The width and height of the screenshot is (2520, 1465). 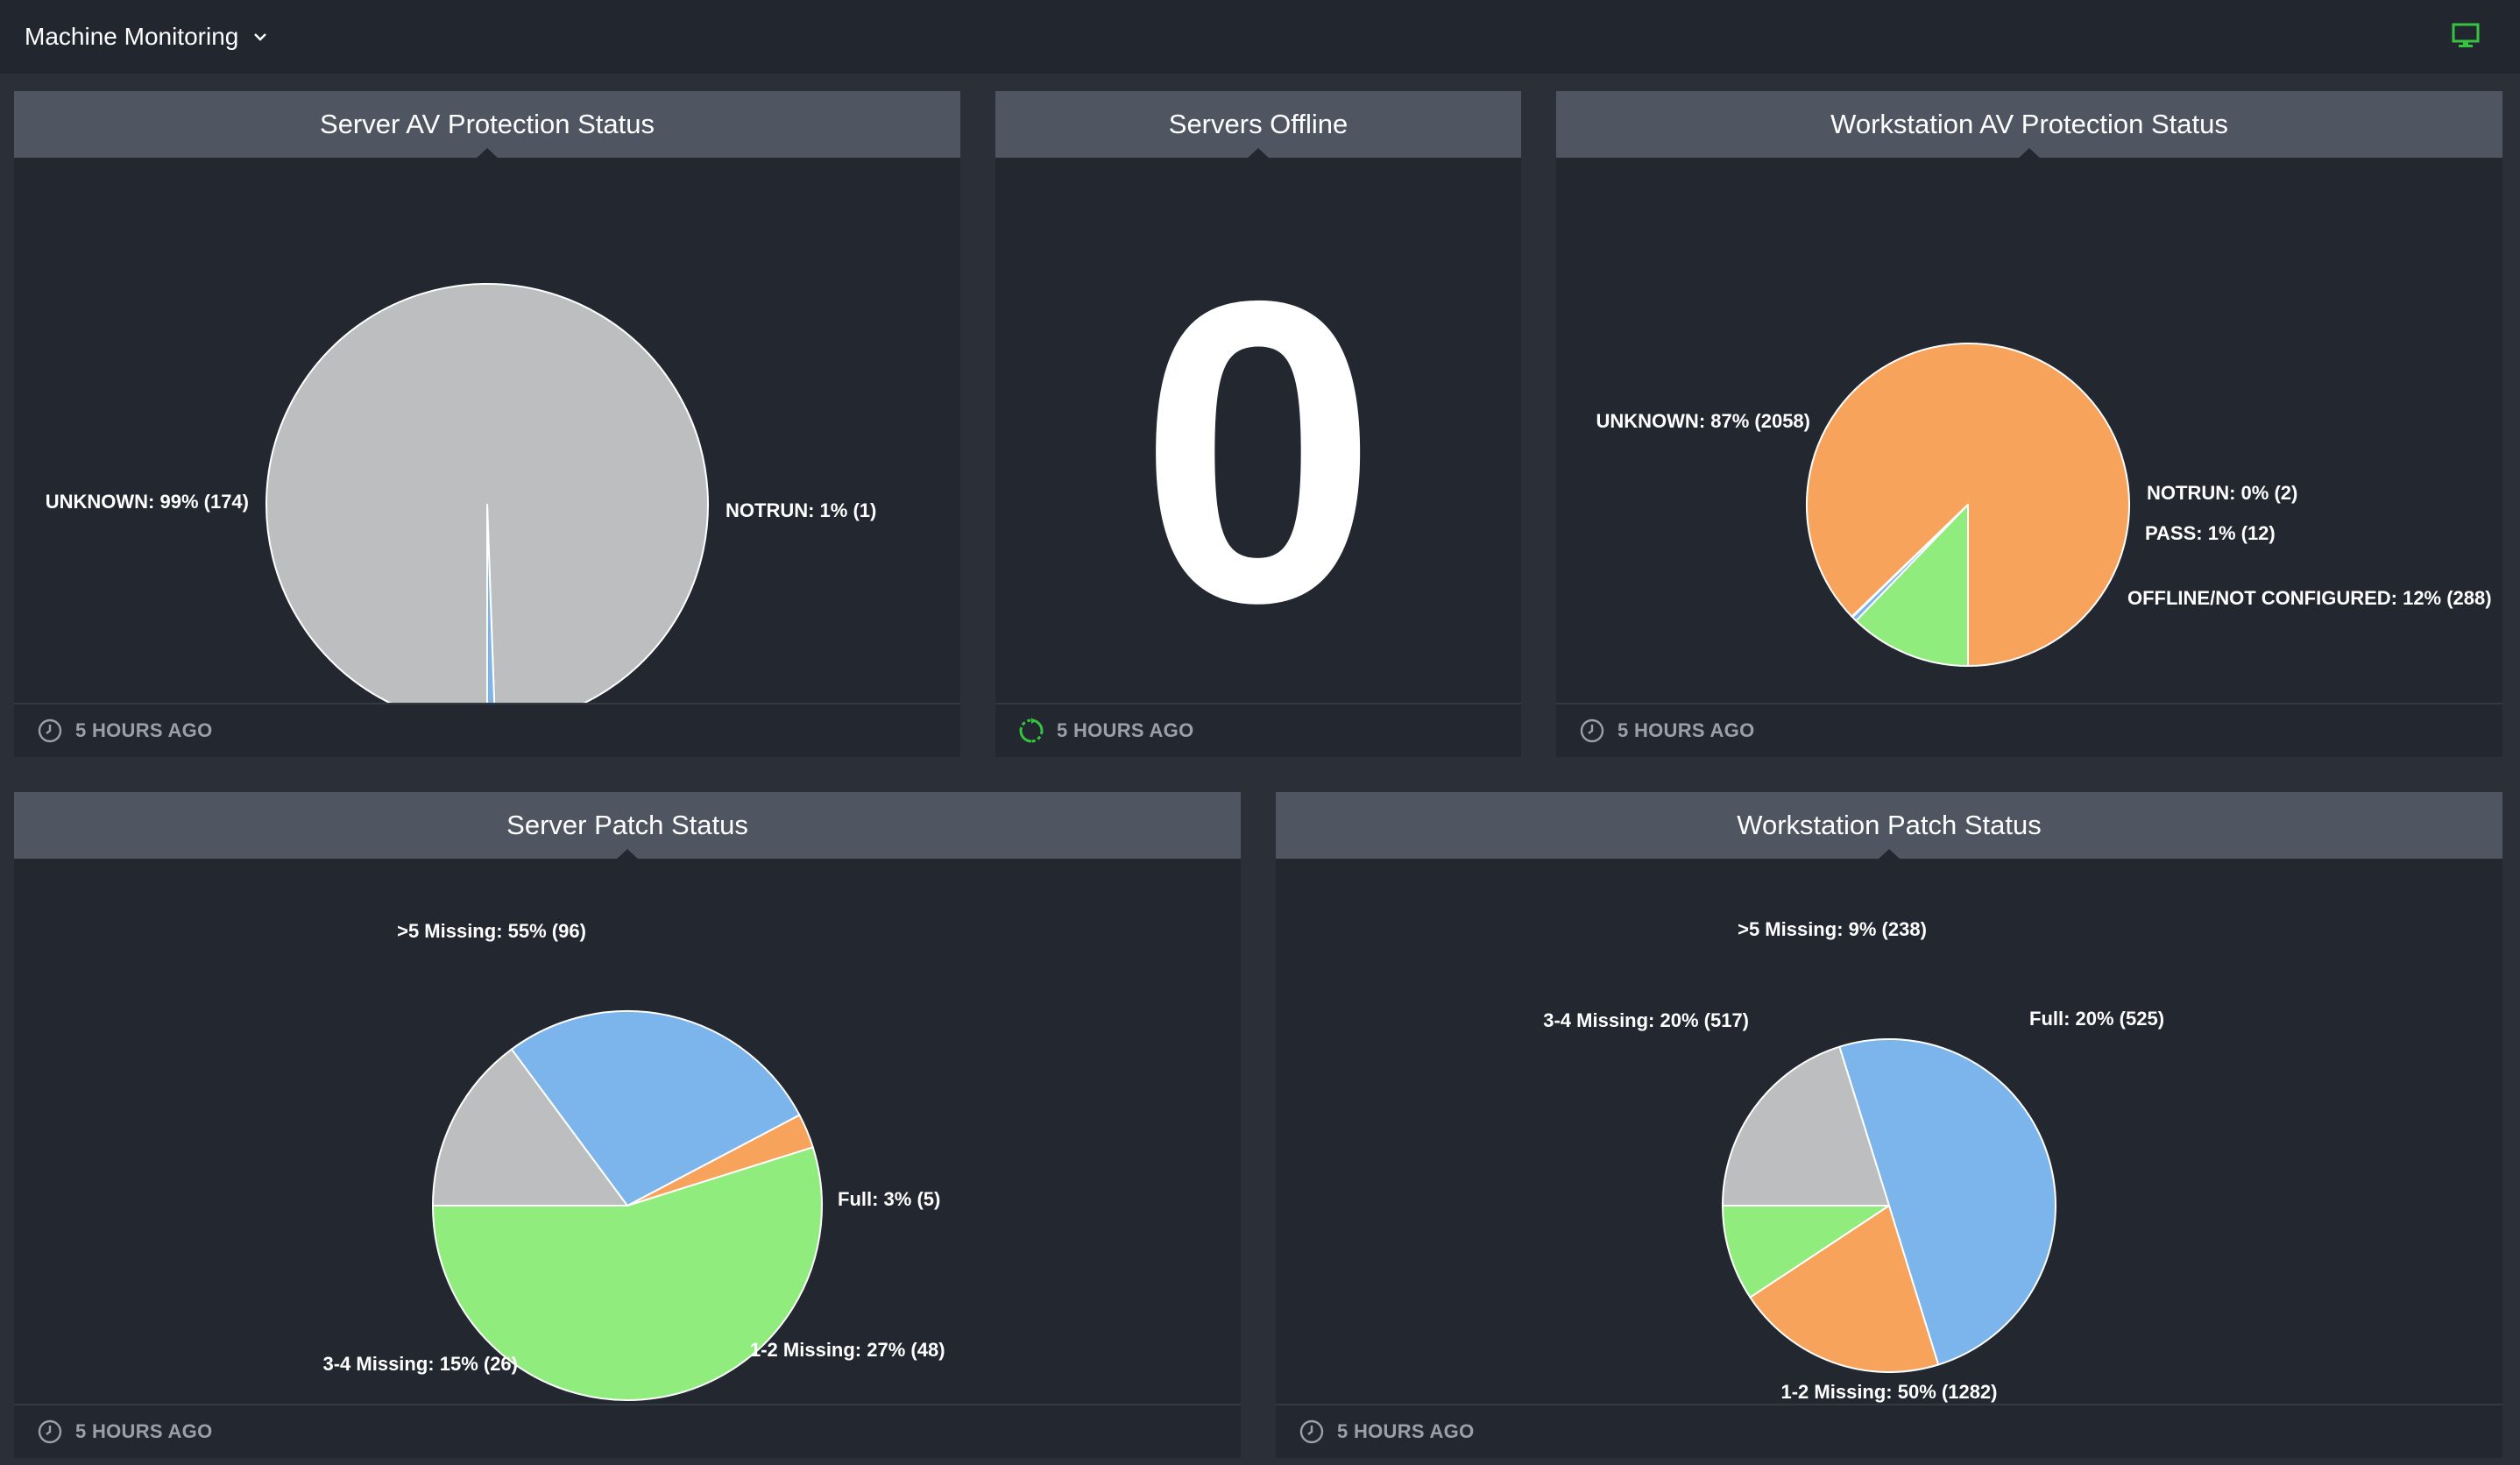 I want to click on data-label: NOTRUN: 1% (1), so click(x=801, y=510).